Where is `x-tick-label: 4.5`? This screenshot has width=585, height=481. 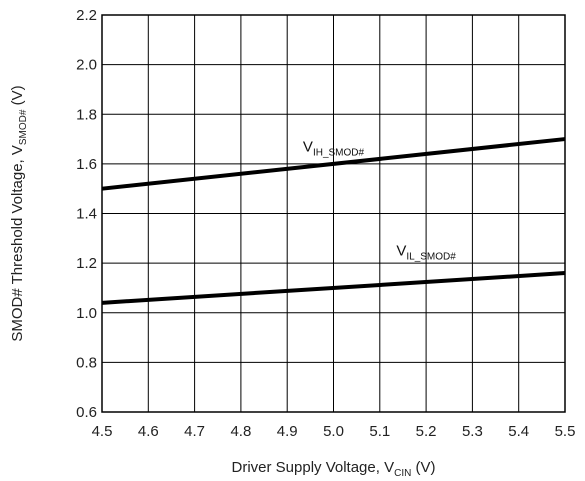 x-tick-label: 4.5 is located at coordinates (102, 431).